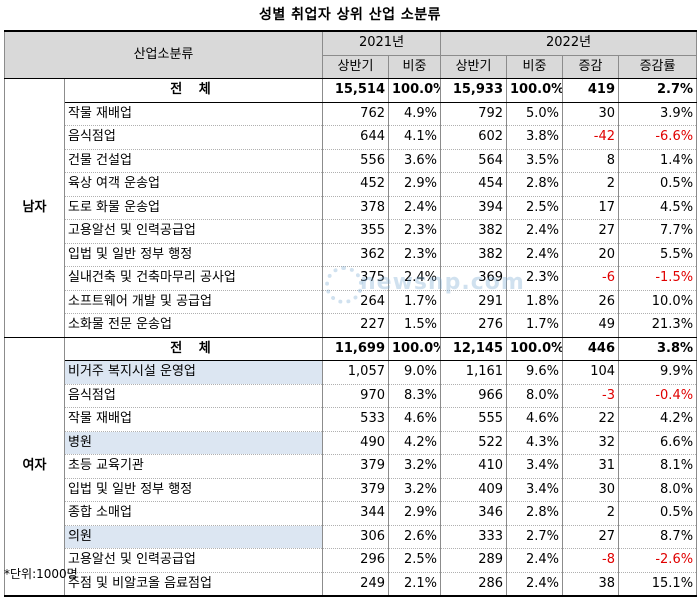  What do you see at coordinates (355, 67) in the screenshot?
I see `header-h1-2021: 상반기` at bounding box center [355, 67].